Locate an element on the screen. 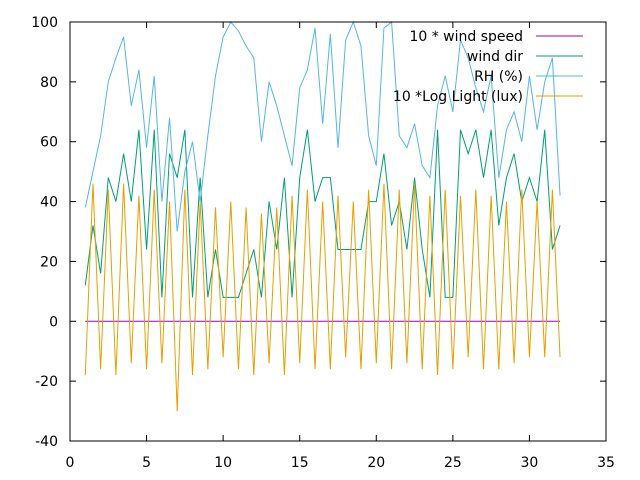 This screenshot has width=640, height=480. y-tick-label: -40 is located at coordinates (46, 442).